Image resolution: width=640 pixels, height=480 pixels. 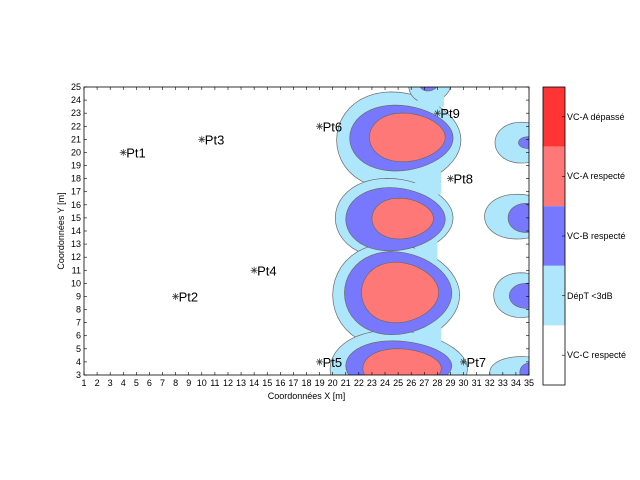 I want to click on contour-blue-top, so click(x=428, y=89).